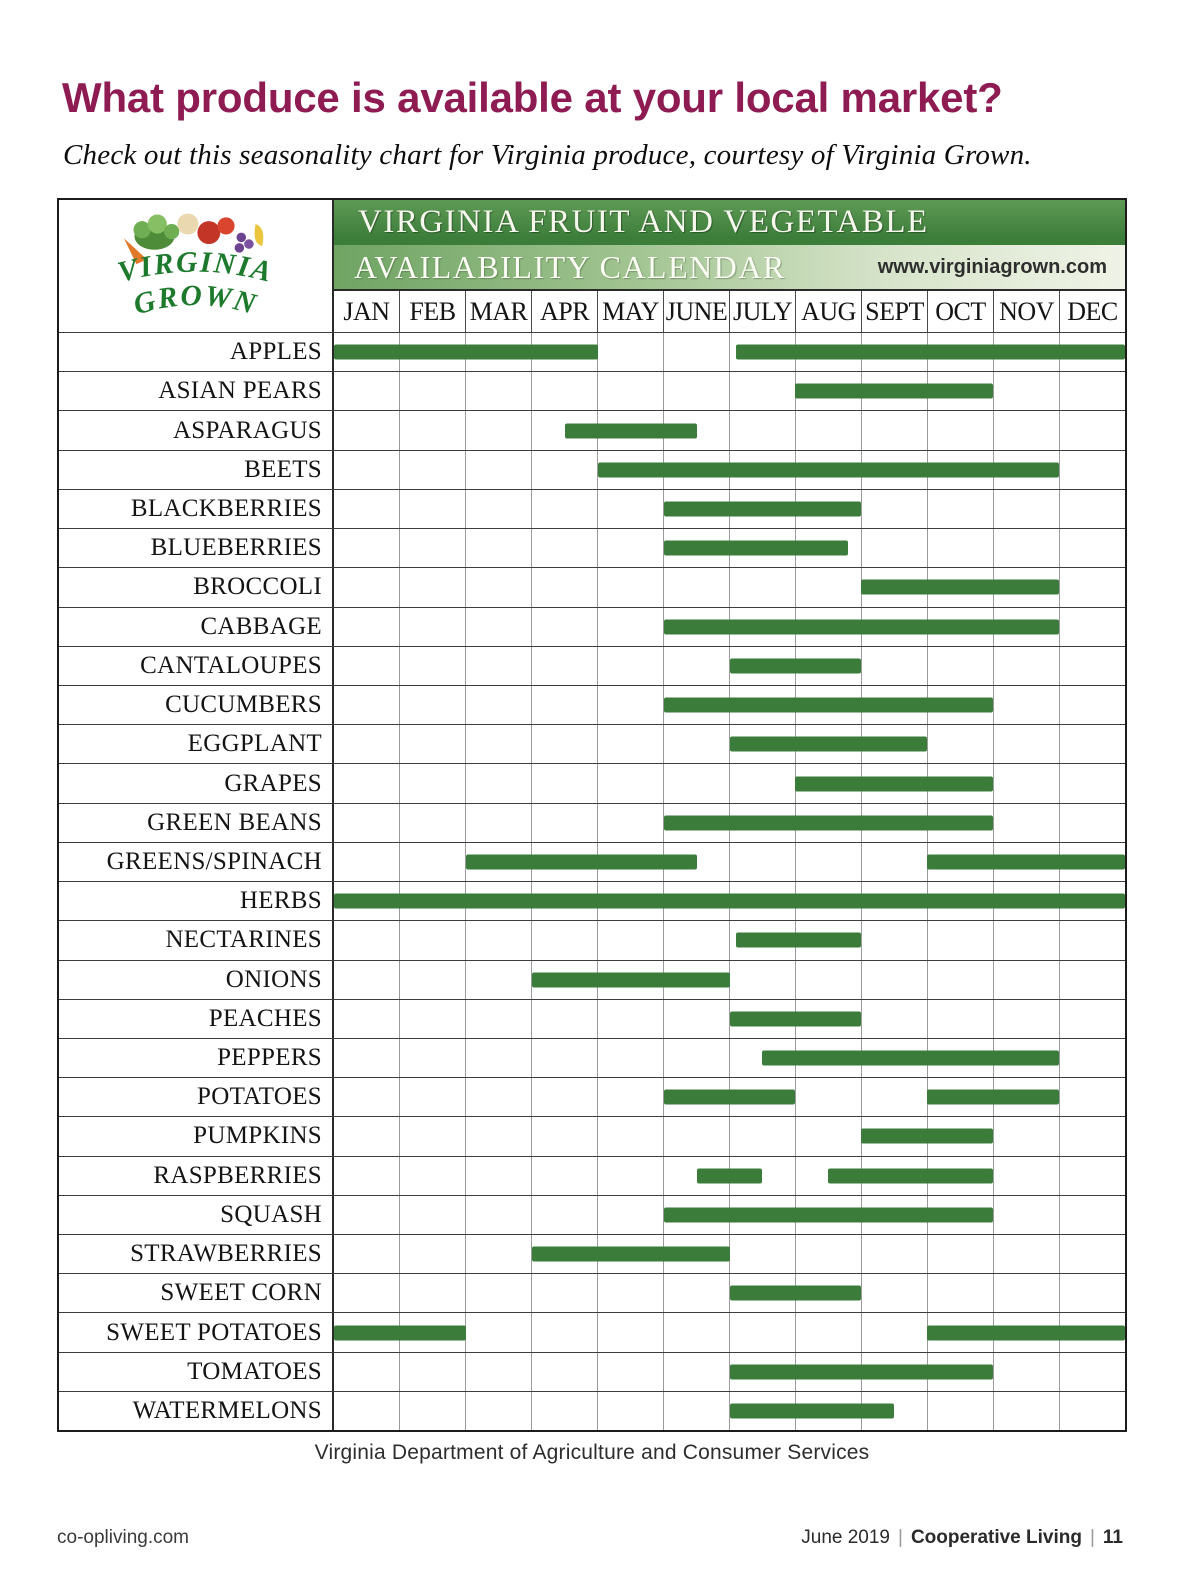 The image size is (1200, 1582). I want to click on months-header-row: JAN FEB MAR APR MAY JUNE JULY AUG SEPT OCT NOV DEC, so click(729, 310).